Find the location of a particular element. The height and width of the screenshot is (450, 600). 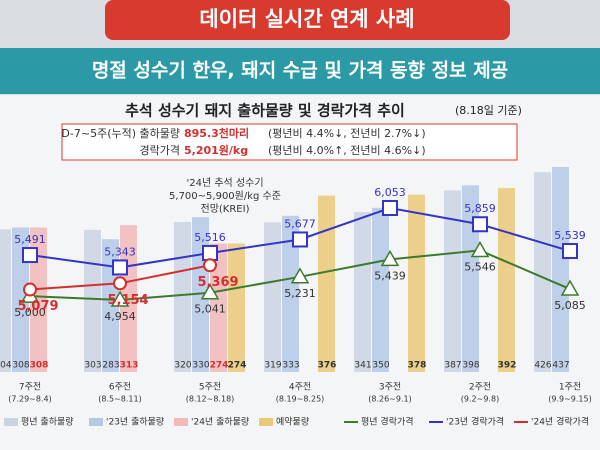

x-tick-label: 7주전 is located at coordinates (30, 387).